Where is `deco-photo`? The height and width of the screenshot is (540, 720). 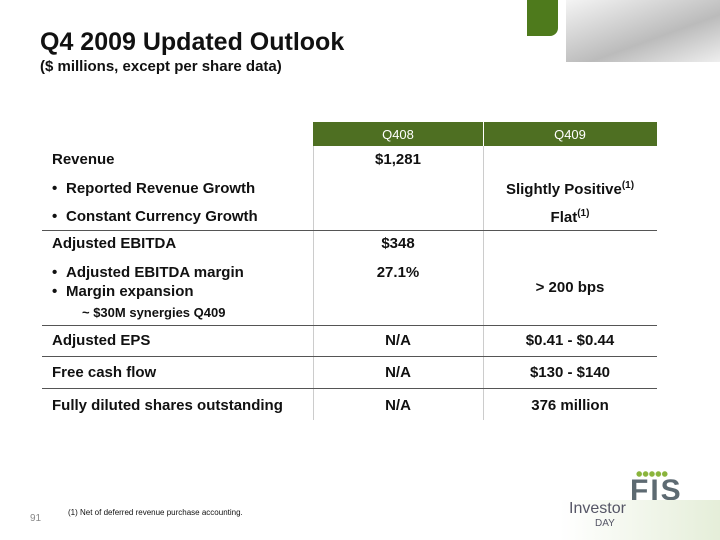 deco-photo is located at coordinates (643, 31).